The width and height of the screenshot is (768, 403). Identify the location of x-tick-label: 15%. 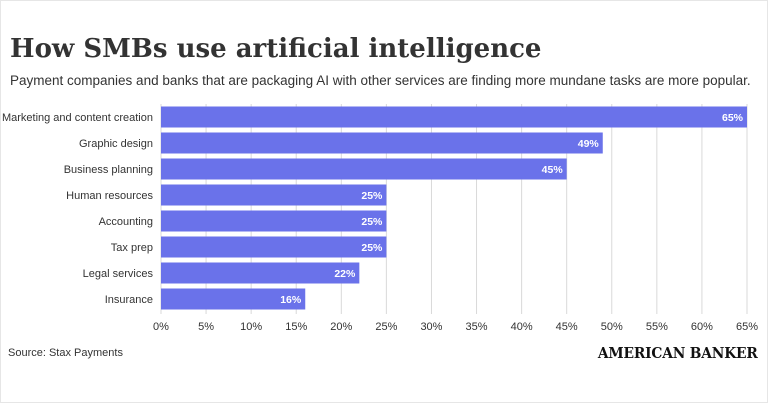
(296, 327).